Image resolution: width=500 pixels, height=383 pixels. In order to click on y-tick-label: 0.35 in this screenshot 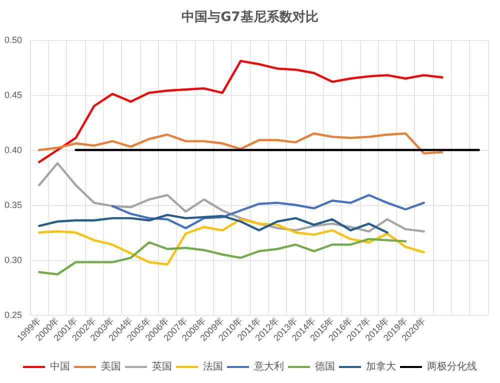, I will do `click(13, 205)`.